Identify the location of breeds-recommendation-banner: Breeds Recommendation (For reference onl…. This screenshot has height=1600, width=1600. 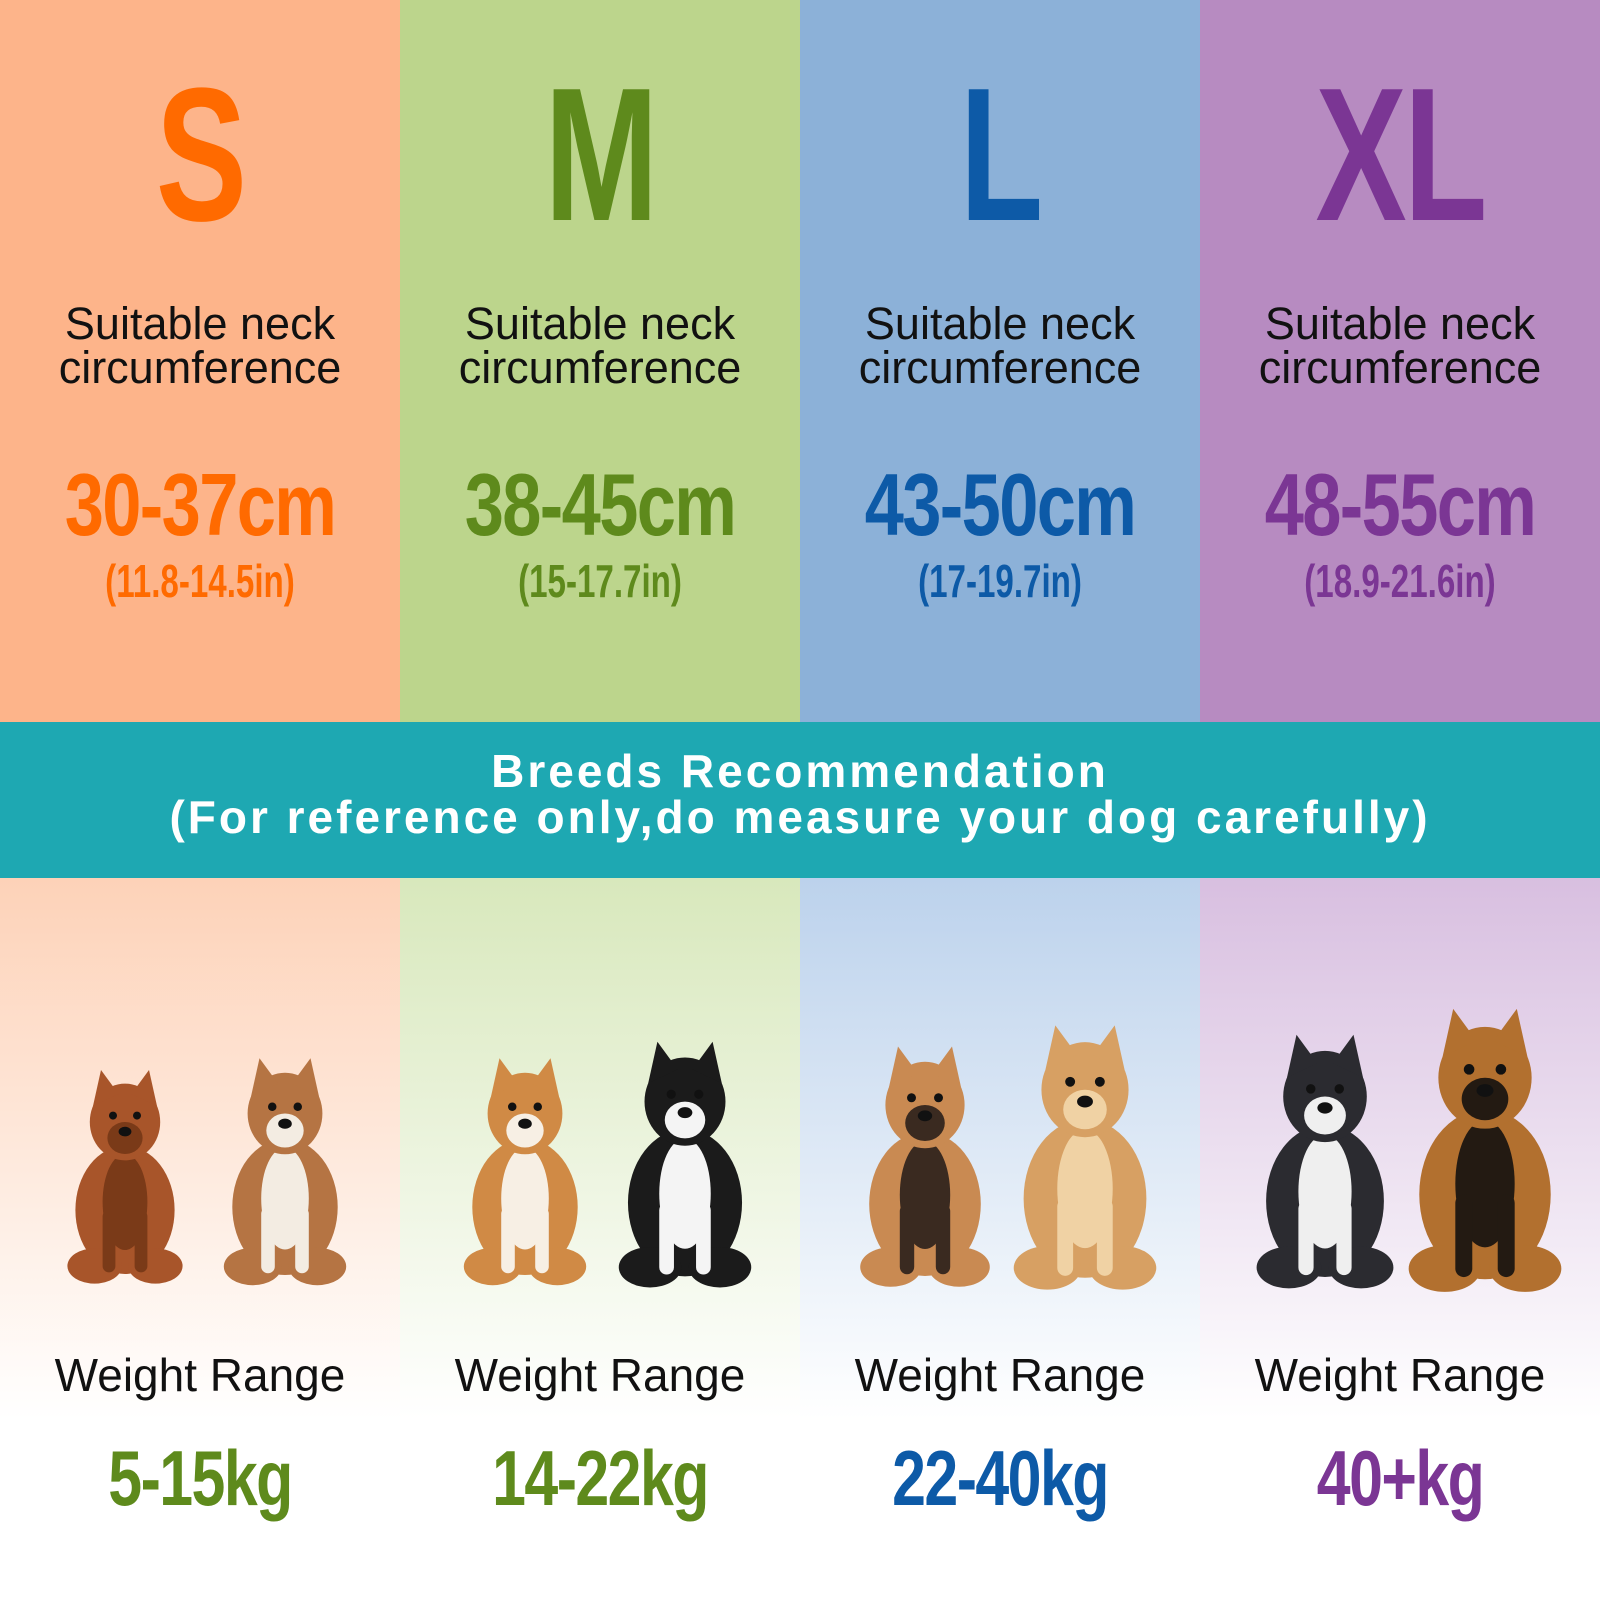
(800, 800).